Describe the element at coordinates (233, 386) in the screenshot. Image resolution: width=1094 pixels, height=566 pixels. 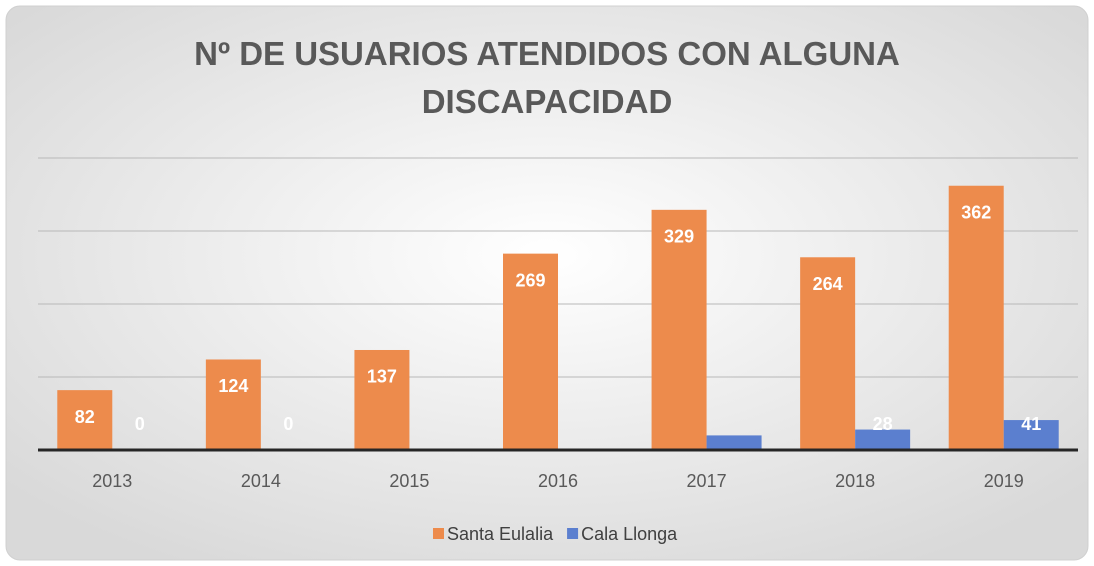
I see `data-label: 124` at that location.